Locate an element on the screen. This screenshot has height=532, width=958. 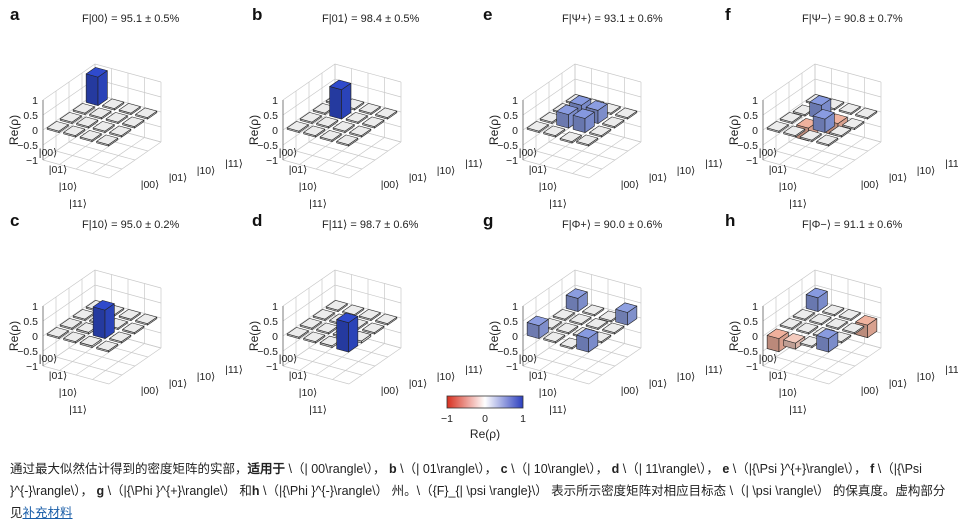
panel-letter-g: g is located at coordinates (488, 220).